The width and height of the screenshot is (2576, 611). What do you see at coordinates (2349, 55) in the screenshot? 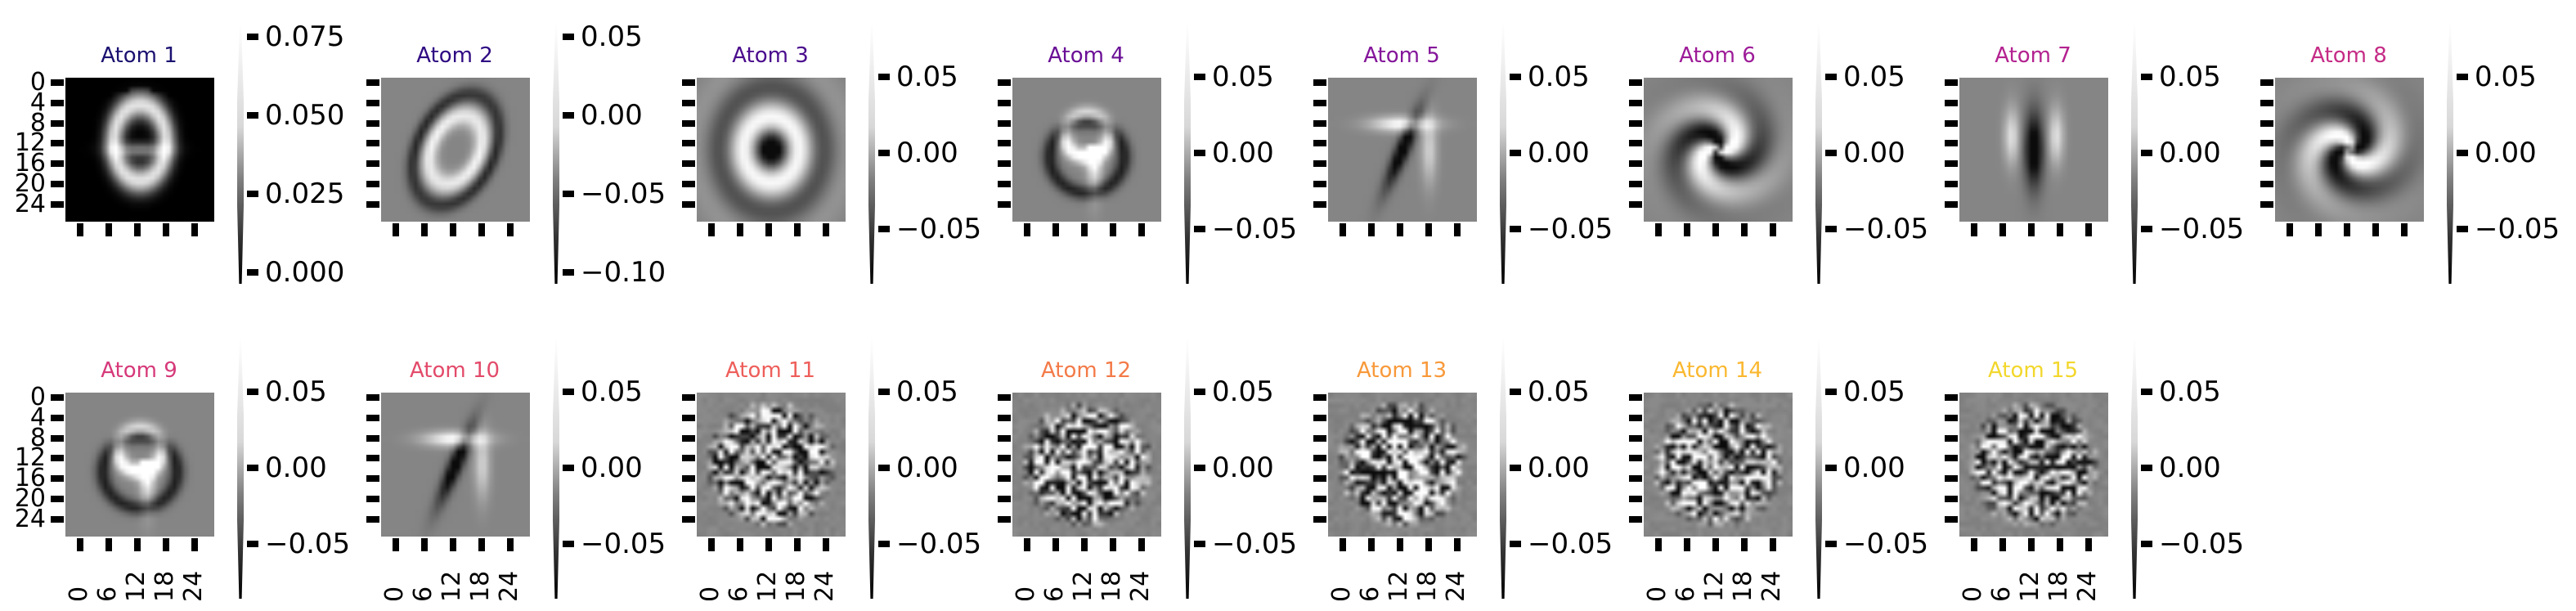
I see `atom-title: Atom 8` at bounding box center [2349, 55].